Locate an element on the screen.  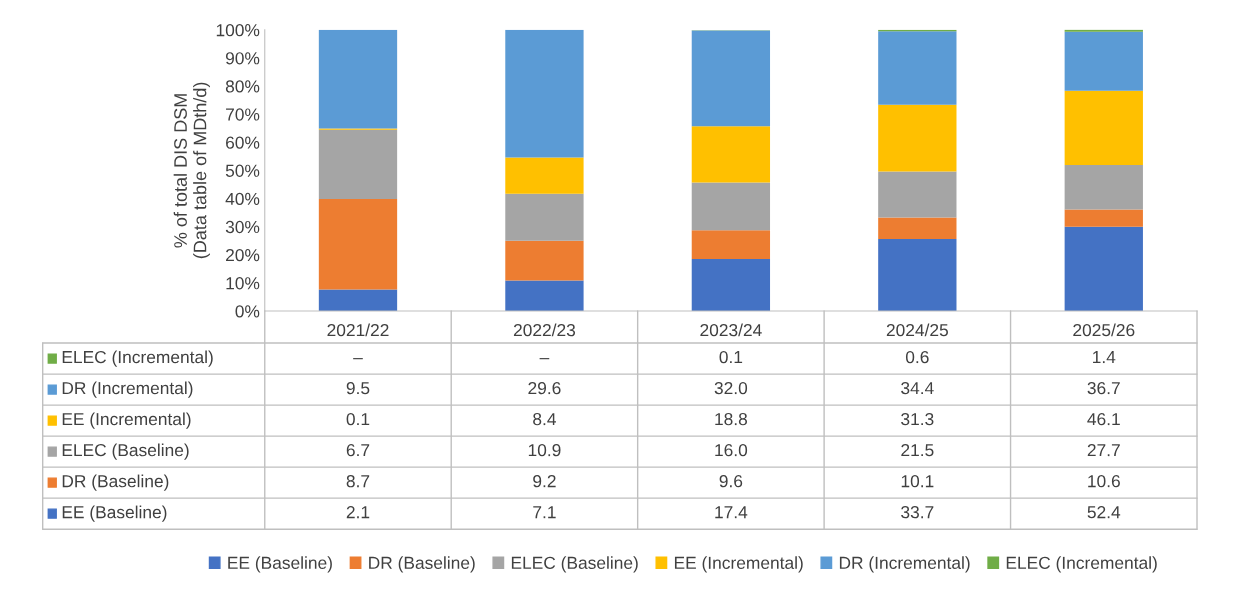
text: 10.1 is located at coordinates (917, 481).